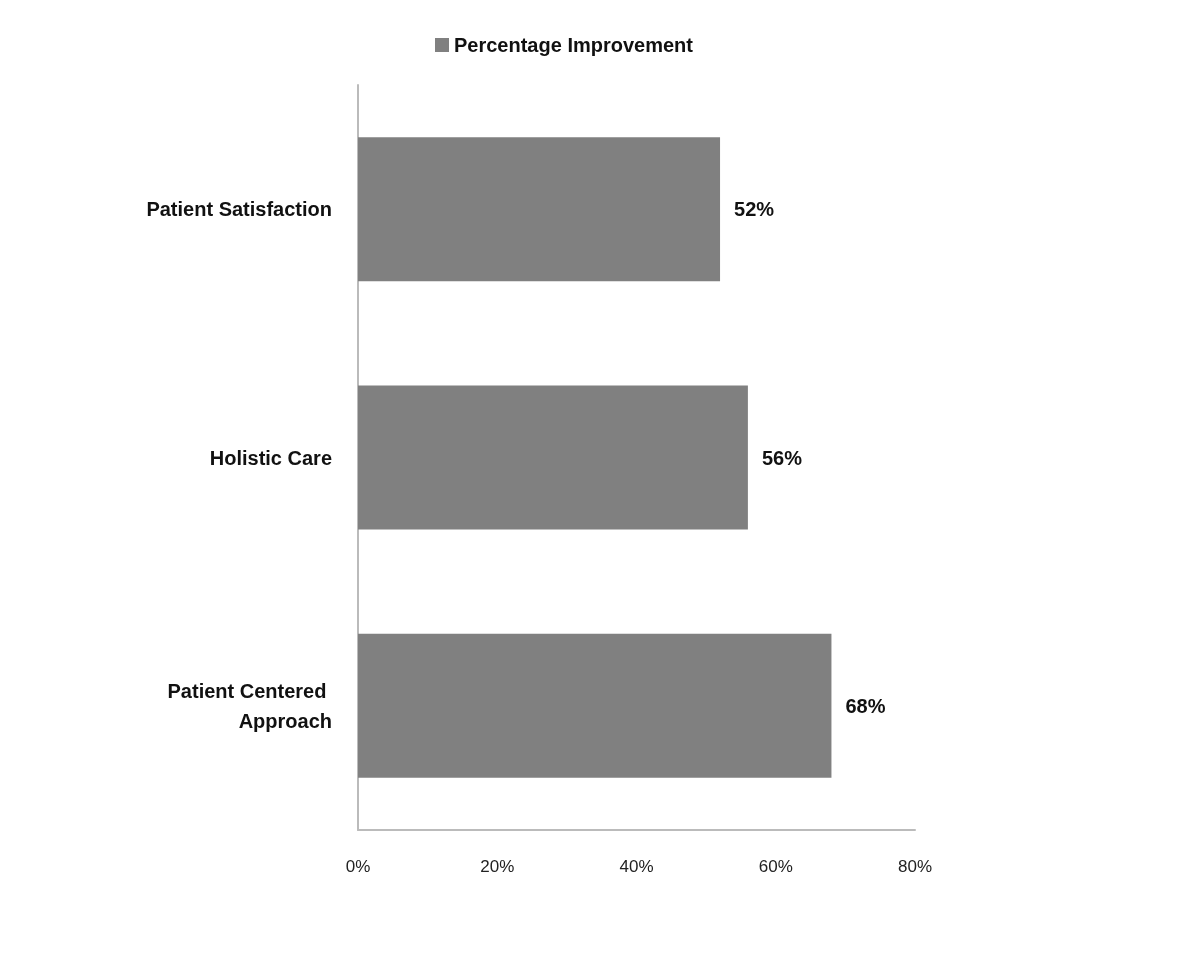 Image resolution: width=1185 pixels, height=979 pixels. What do you see at coordinates (915, 866) in the screenshot?
I see `x-tick-label: 80%` at bounding box center [915, 866].